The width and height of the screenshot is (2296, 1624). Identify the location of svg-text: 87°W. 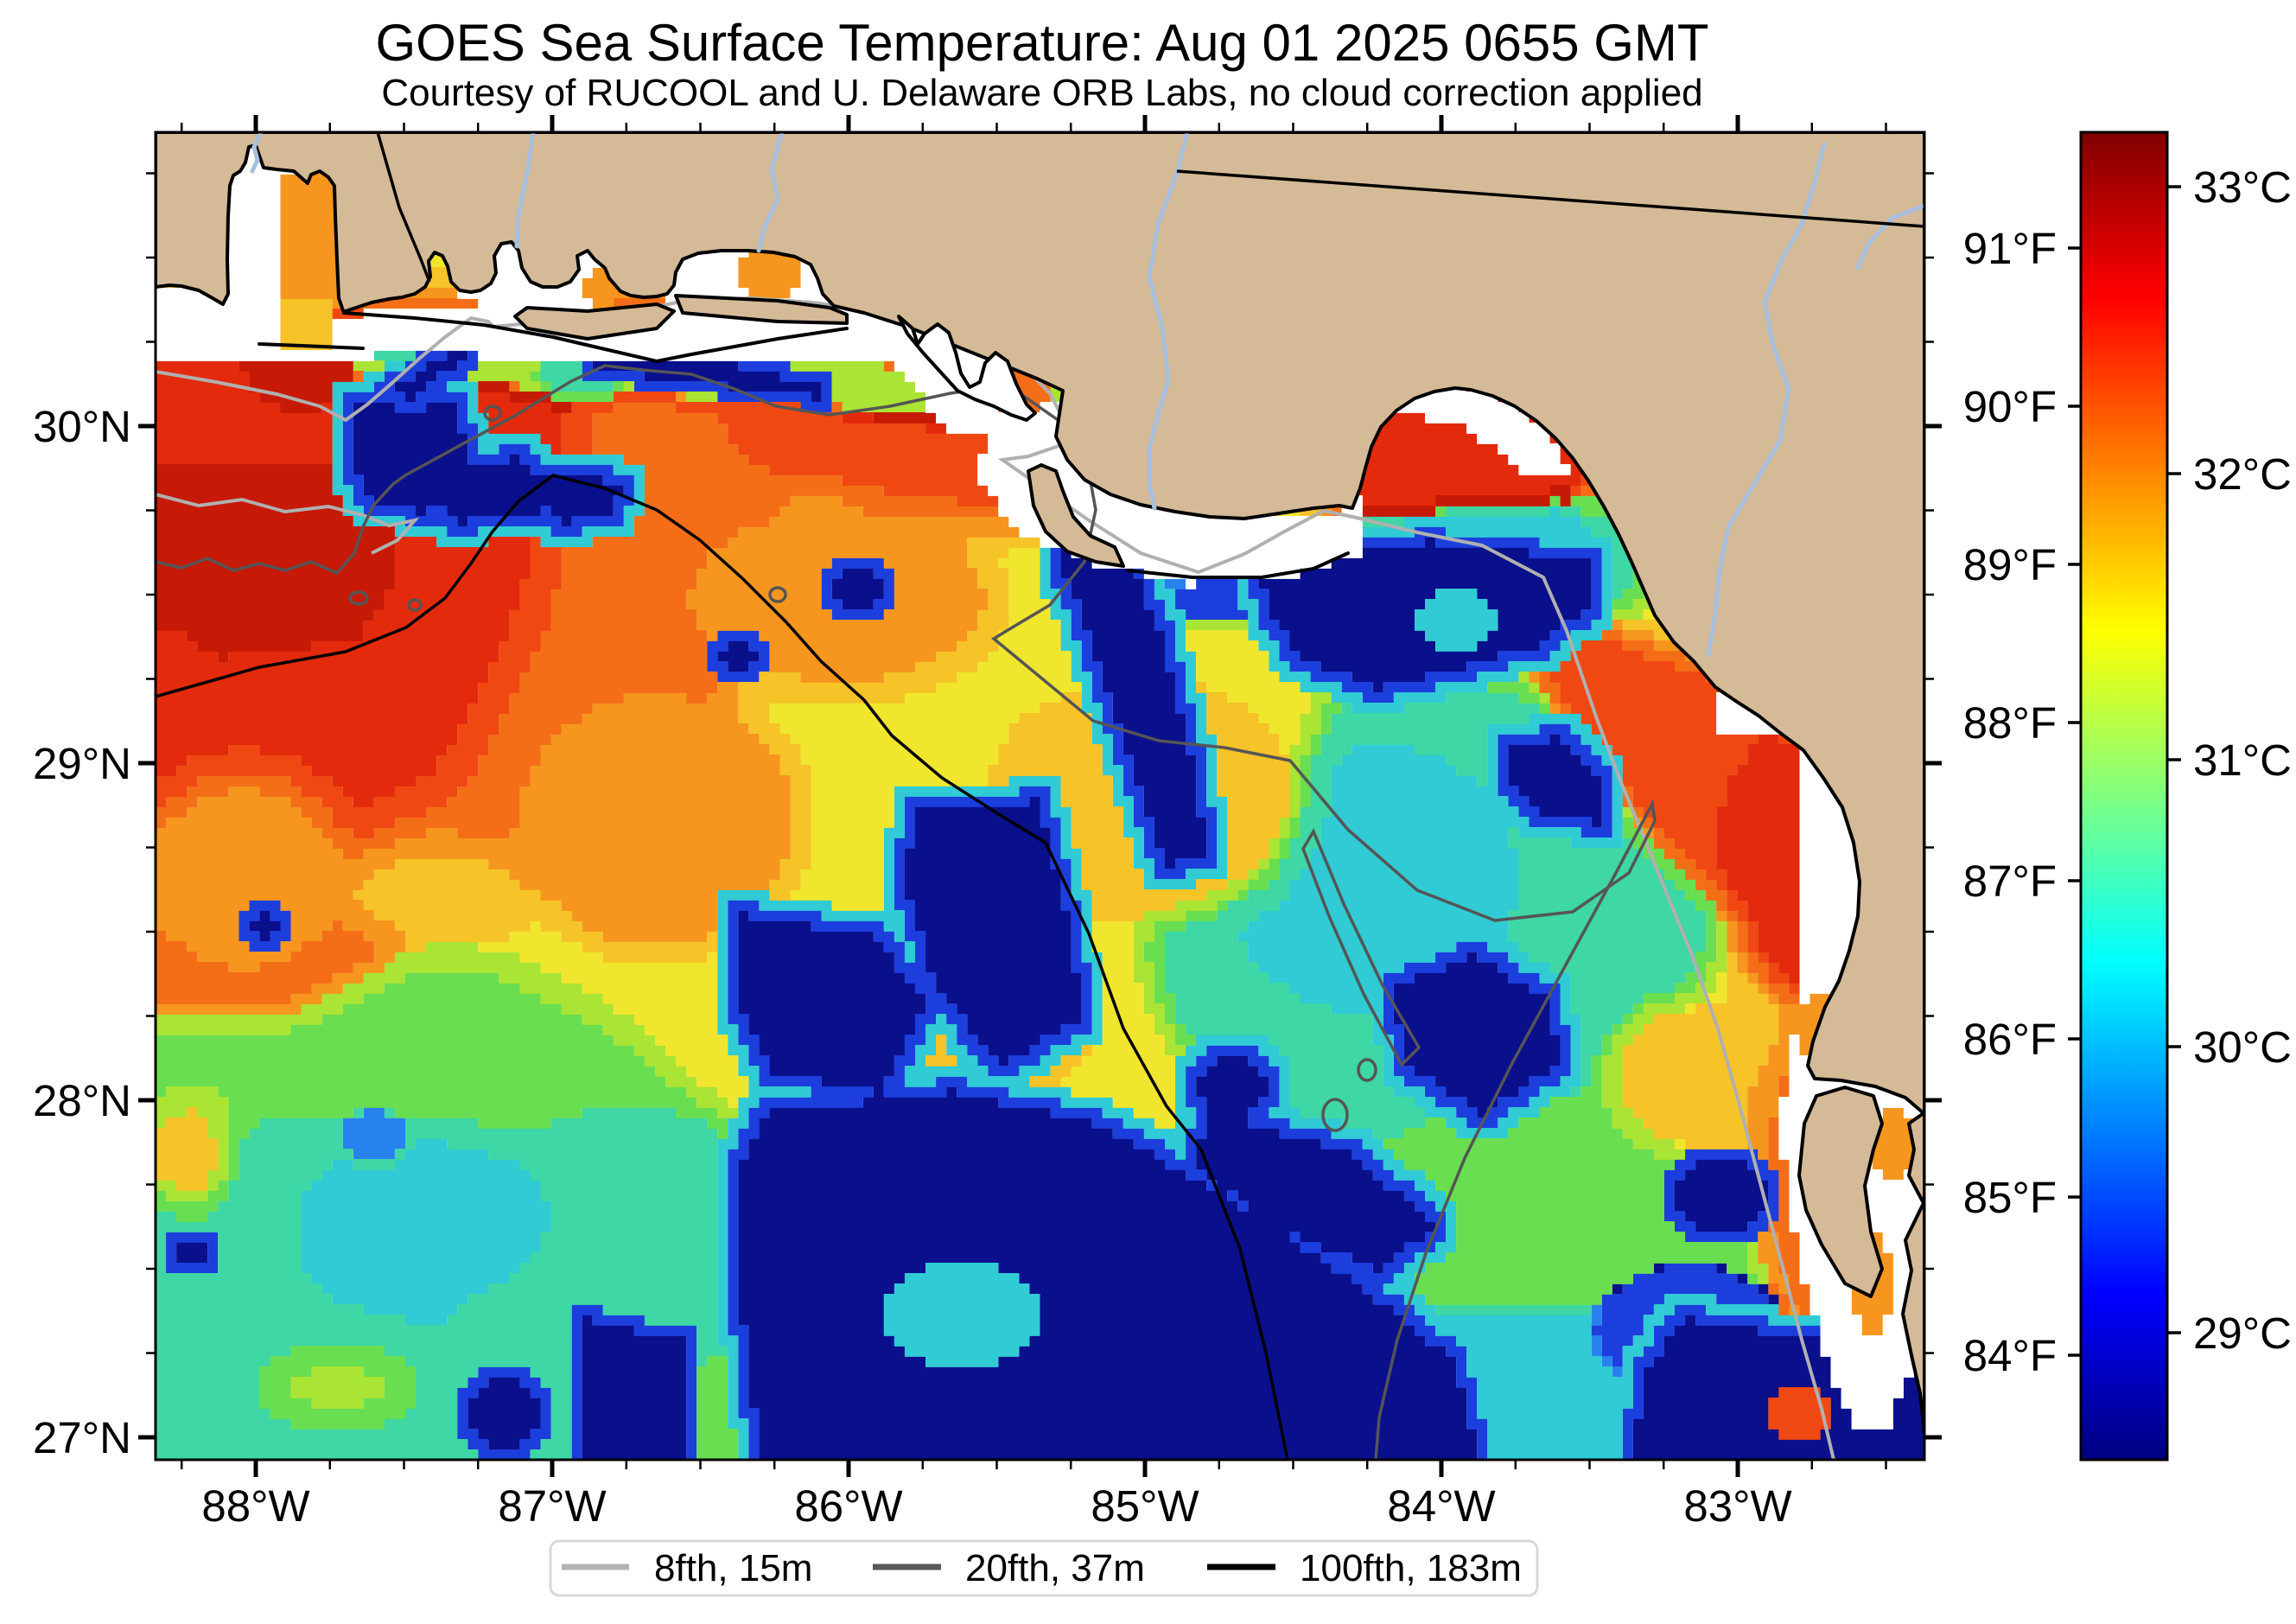
(552, 1506).